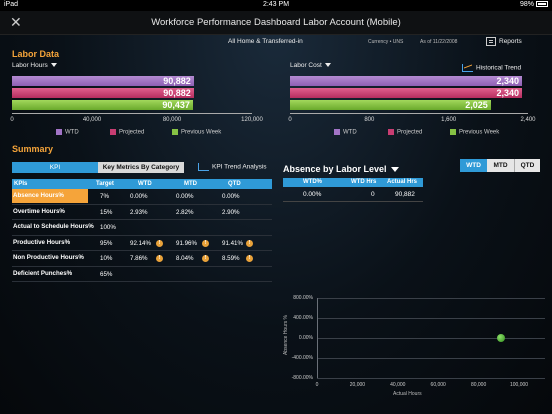 The image size is (552, 414). What do you see at coordinates (145, 184) in the screenshot?
I see `col-wtd: WTD` at bounding box center [145, 184].